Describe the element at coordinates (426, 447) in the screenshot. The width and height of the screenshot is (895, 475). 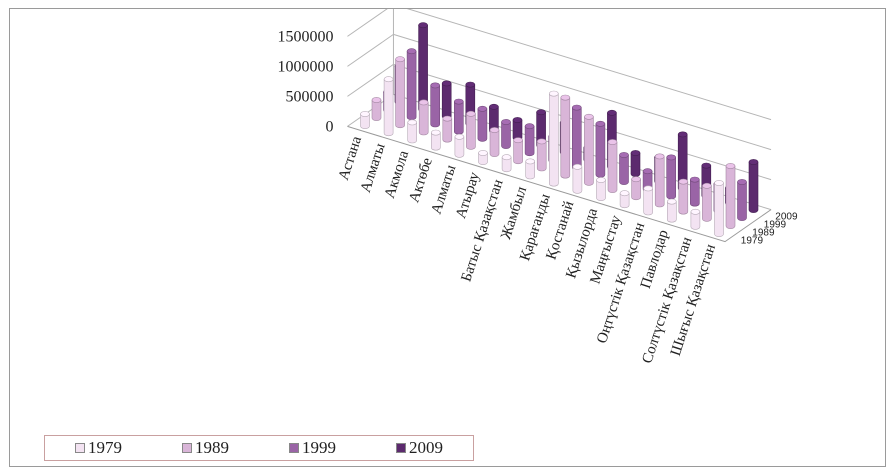
I see `legend-label-2009: 2009` at that location.